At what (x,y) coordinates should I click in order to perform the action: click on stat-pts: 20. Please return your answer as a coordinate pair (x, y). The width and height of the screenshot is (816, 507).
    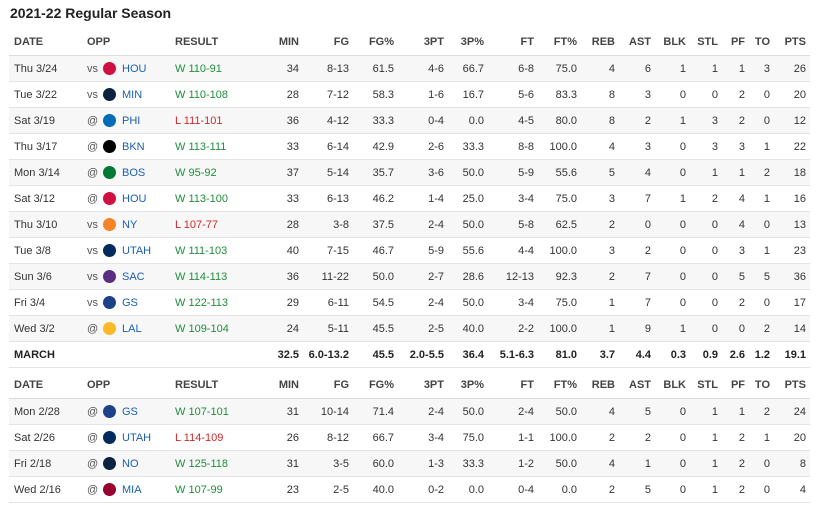
    Looking at the image, I should click on (799, 437).